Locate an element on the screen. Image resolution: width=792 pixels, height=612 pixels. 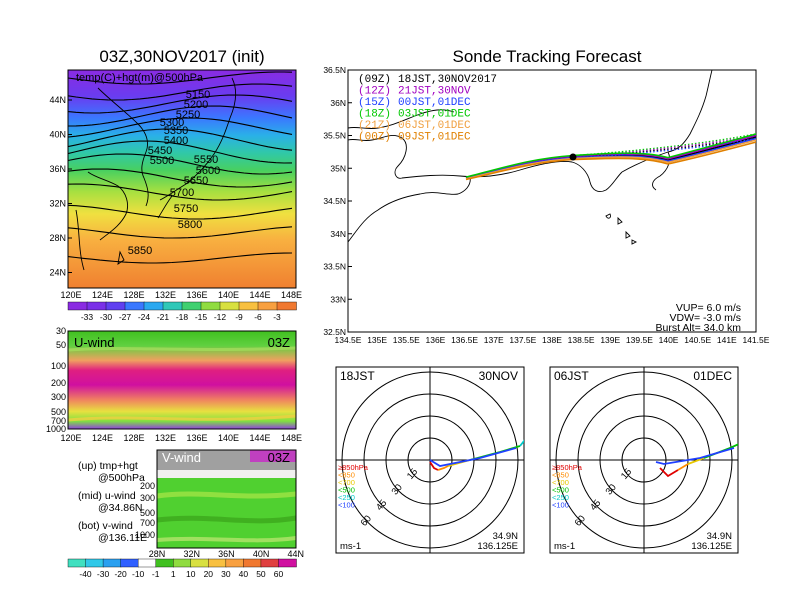
temperature-colorbar is located at coordinates (182, 306).